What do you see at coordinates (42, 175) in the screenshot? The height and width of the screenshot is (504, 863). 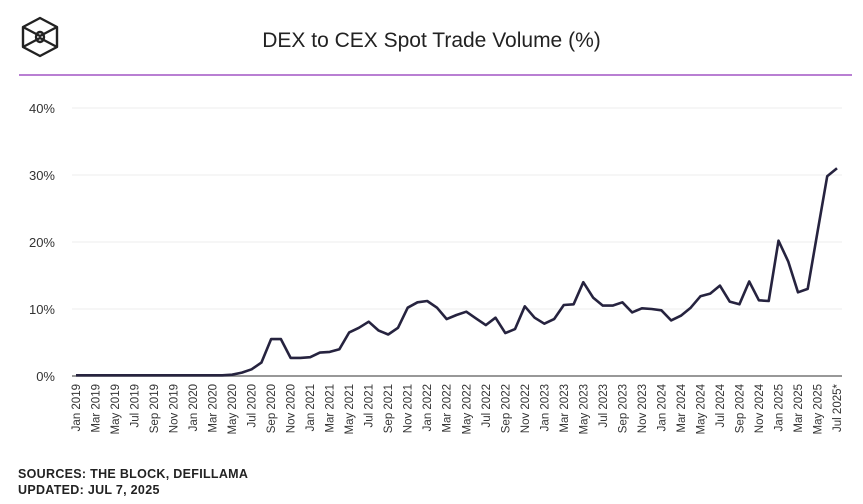 I see `y-tick-label: 30%` at bounding box center [42, 175].